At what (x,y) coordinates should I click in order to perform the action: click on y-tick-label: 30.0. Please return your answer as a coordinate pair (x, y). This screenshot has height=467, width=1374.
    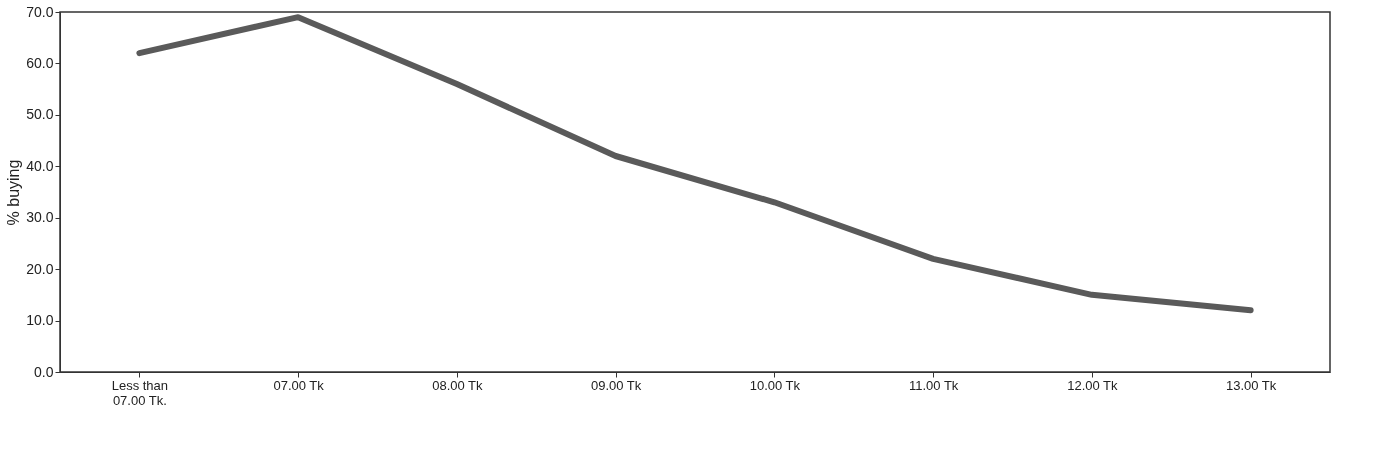
    Looking at the image, I should click on (40, 217).